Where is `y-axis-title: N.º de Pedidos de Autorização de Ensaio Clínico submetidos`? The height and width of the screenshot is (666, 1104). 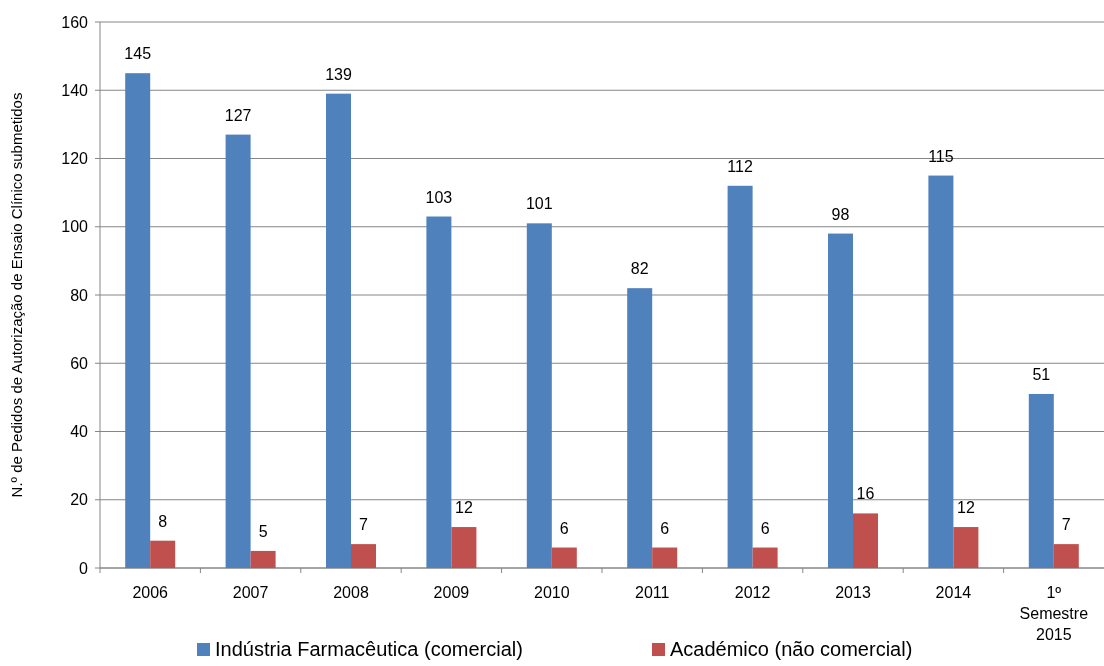
y-axis-title: N.º de Pedidos de Autorização de Ensaio Clínico submetidos is located at coordinates (16, 295).